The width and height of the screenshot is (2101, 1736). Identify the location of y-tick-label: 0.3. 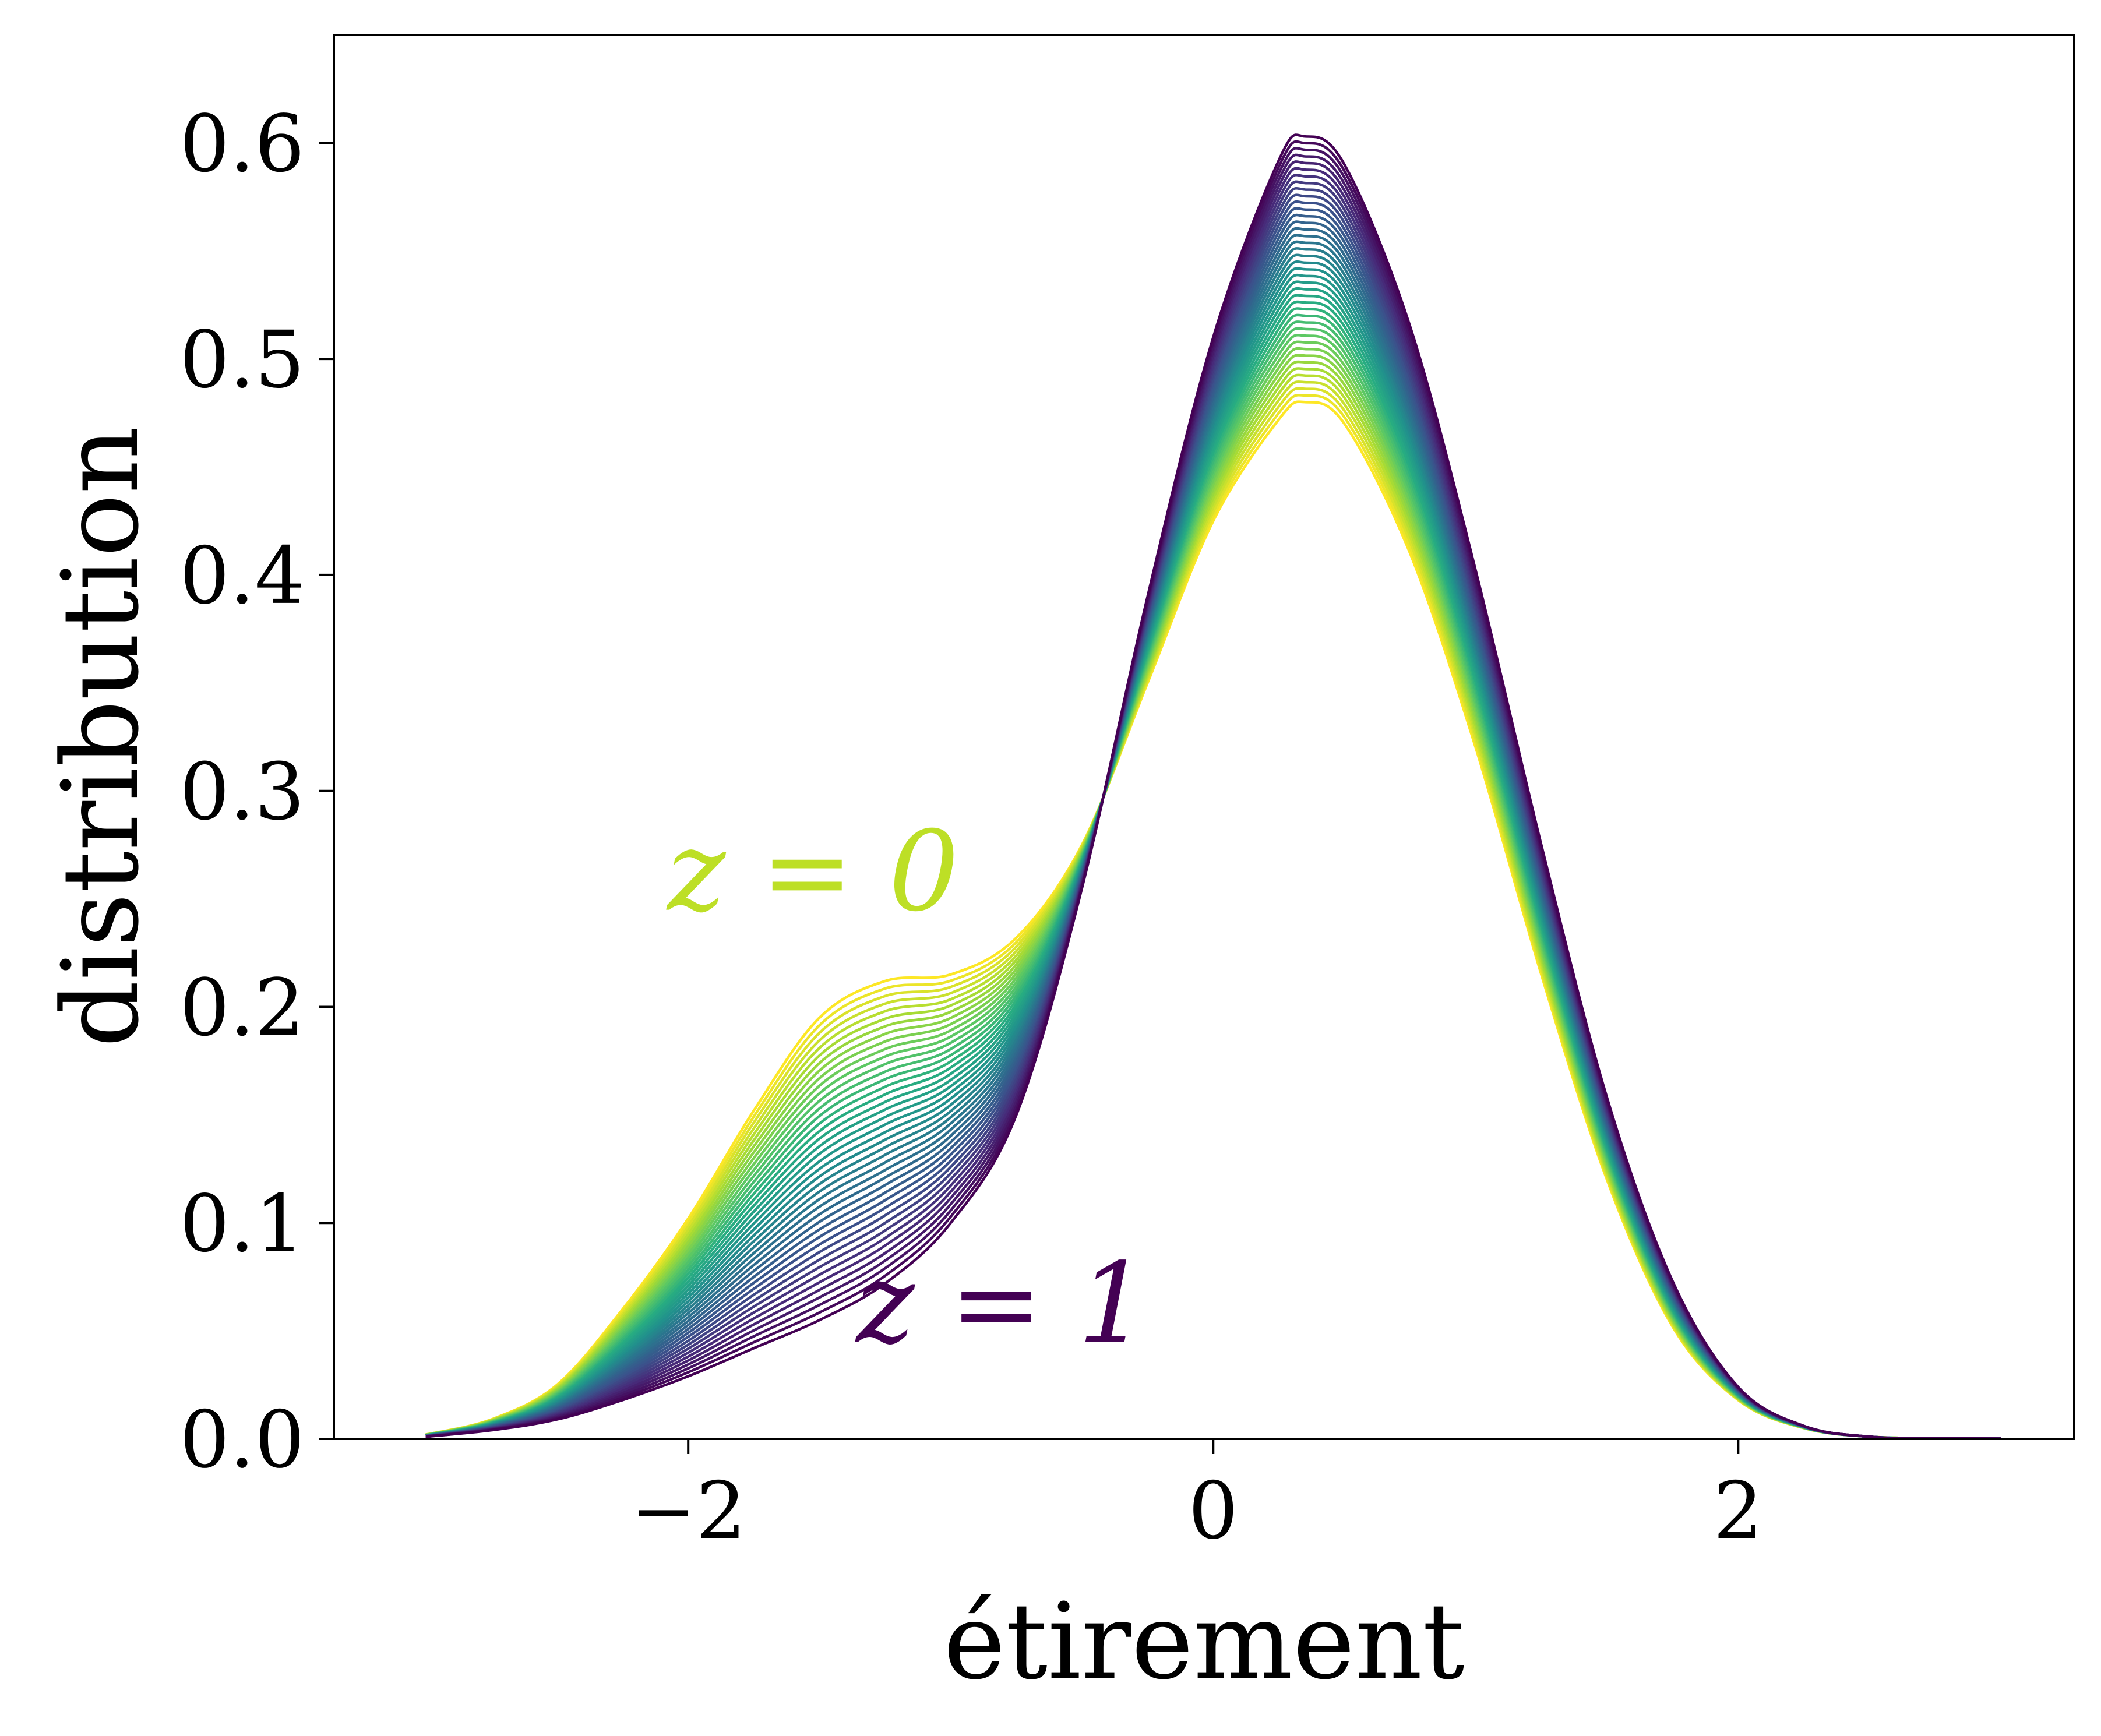
(242, 792).